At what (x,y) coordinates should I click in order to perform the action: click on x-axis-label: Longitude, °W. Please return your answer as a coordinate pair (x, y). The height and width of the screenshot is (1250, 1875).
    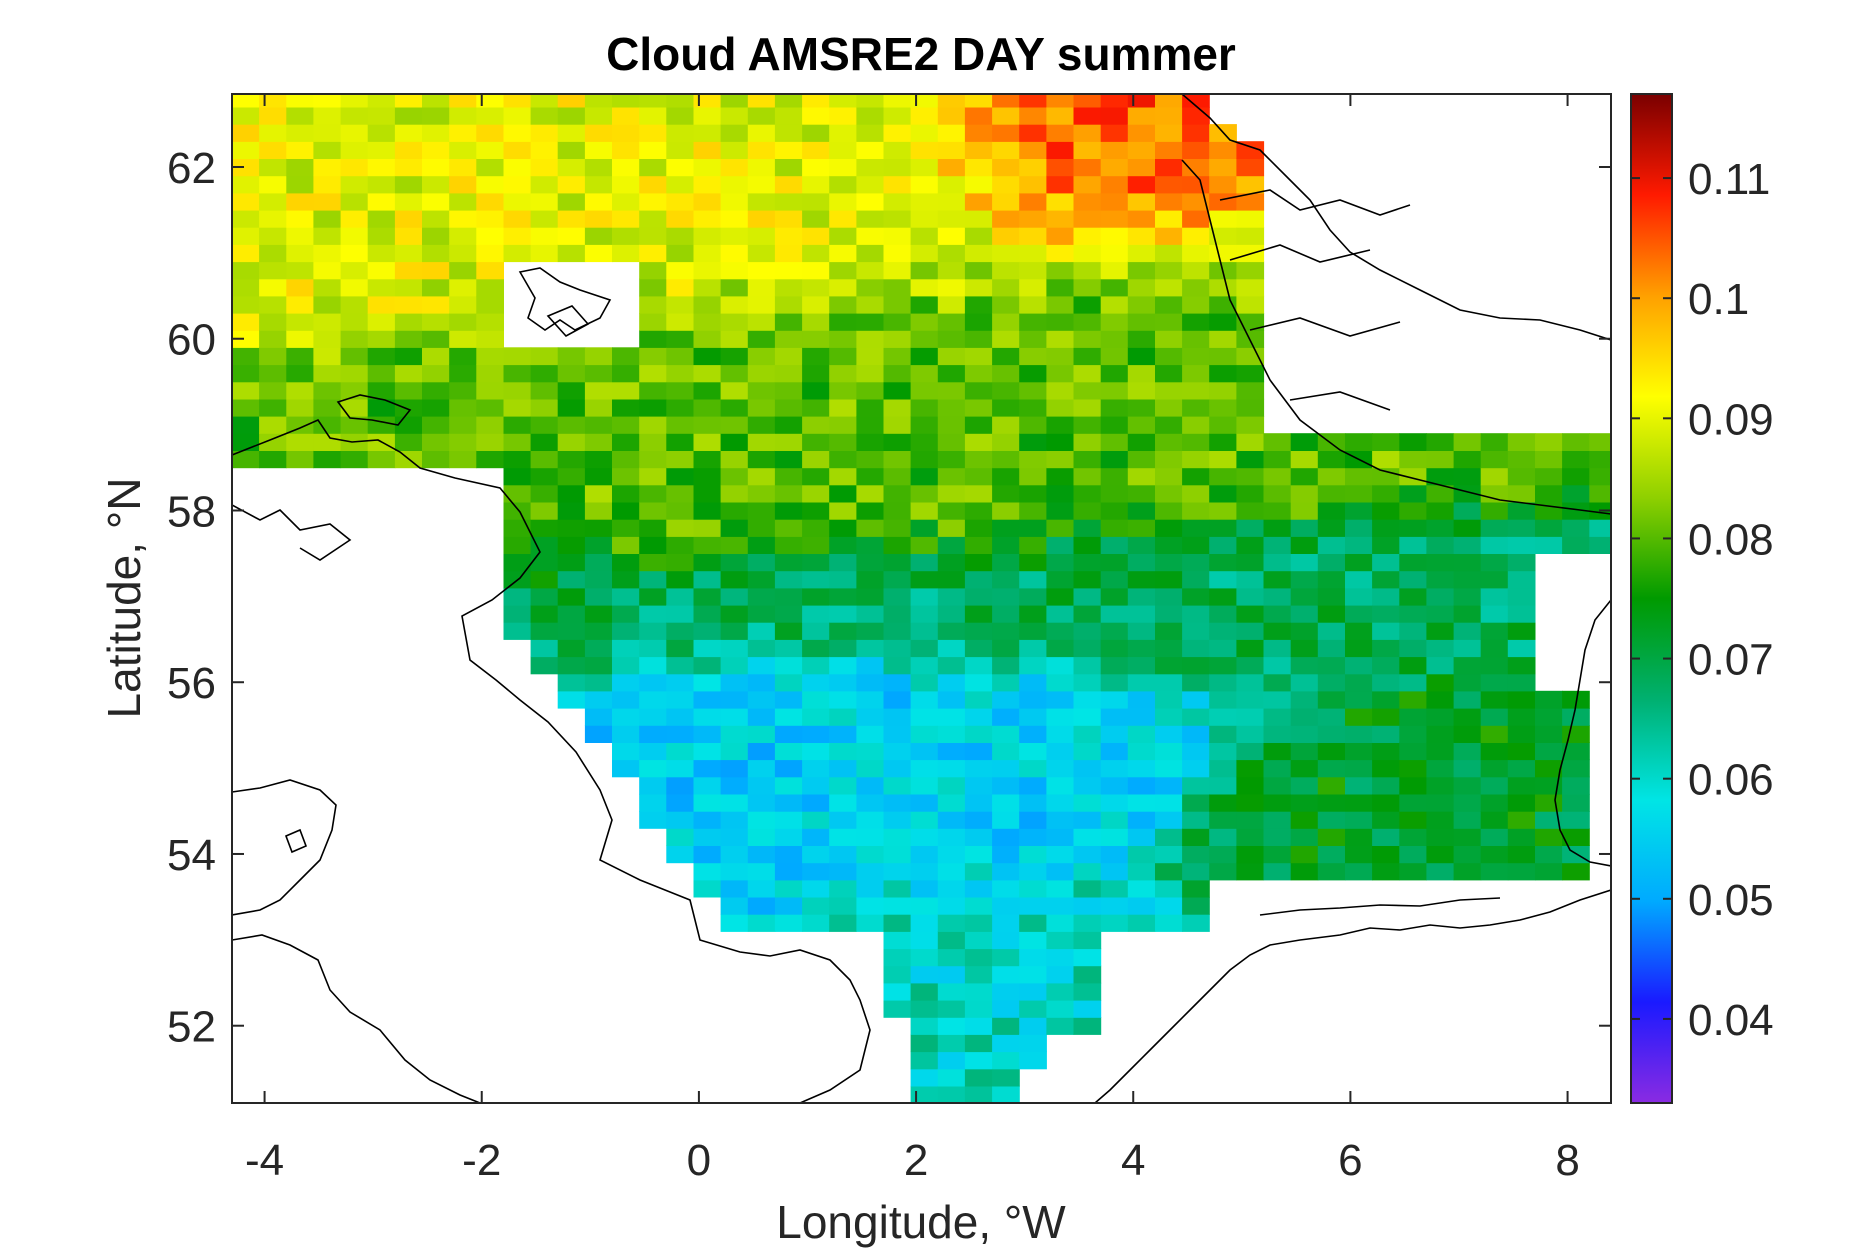
    Looking at the image, I should click on (921, 1222).